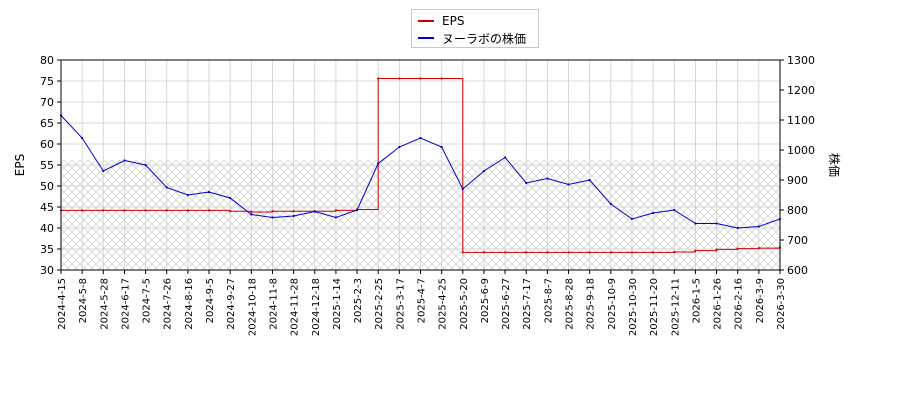  Describe the element at coordinates (797, 270) in the screenshot. I see `y-tick-label-right: 600` at that location.